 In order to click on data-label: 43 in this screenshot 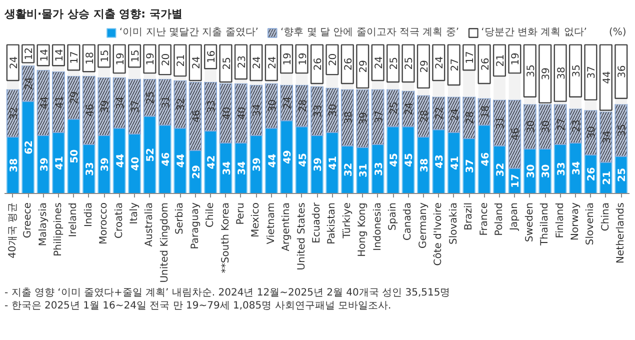, I will do `click(440, 161)`.